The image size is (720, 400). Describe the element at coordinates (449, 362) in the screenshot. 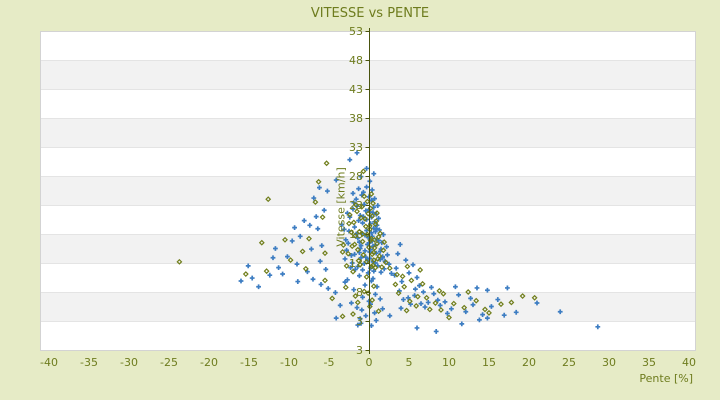

I see `svg-text: 10` at that location.